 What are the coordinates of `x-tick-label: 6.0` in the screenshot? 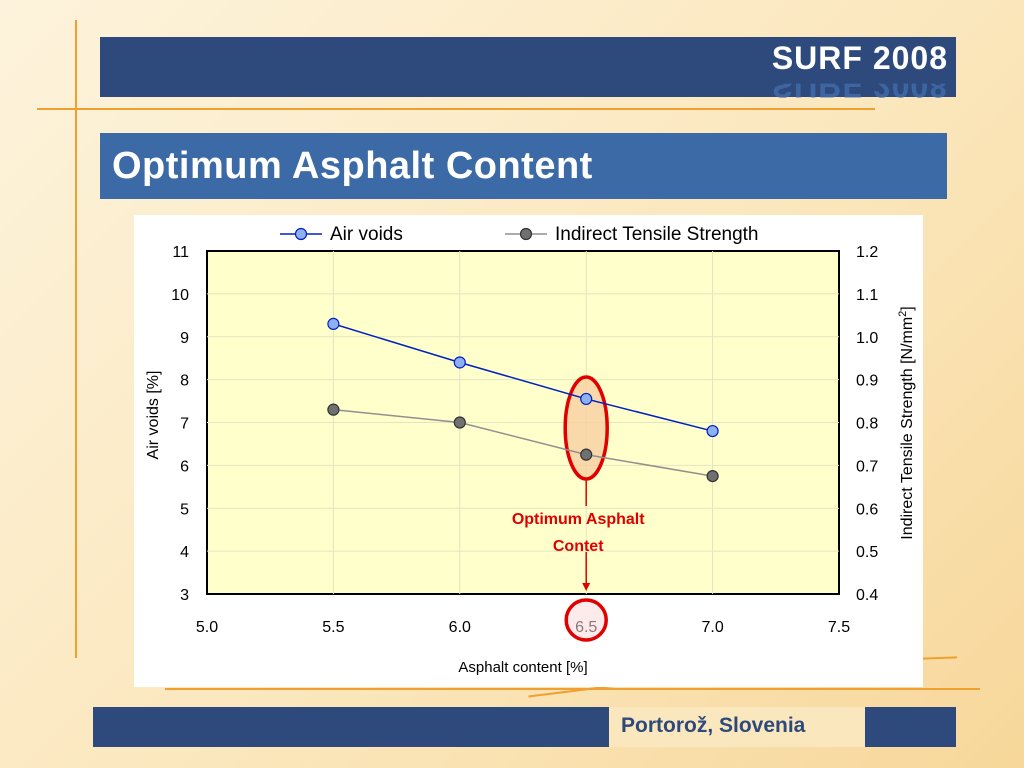 It's located at (460, 627).